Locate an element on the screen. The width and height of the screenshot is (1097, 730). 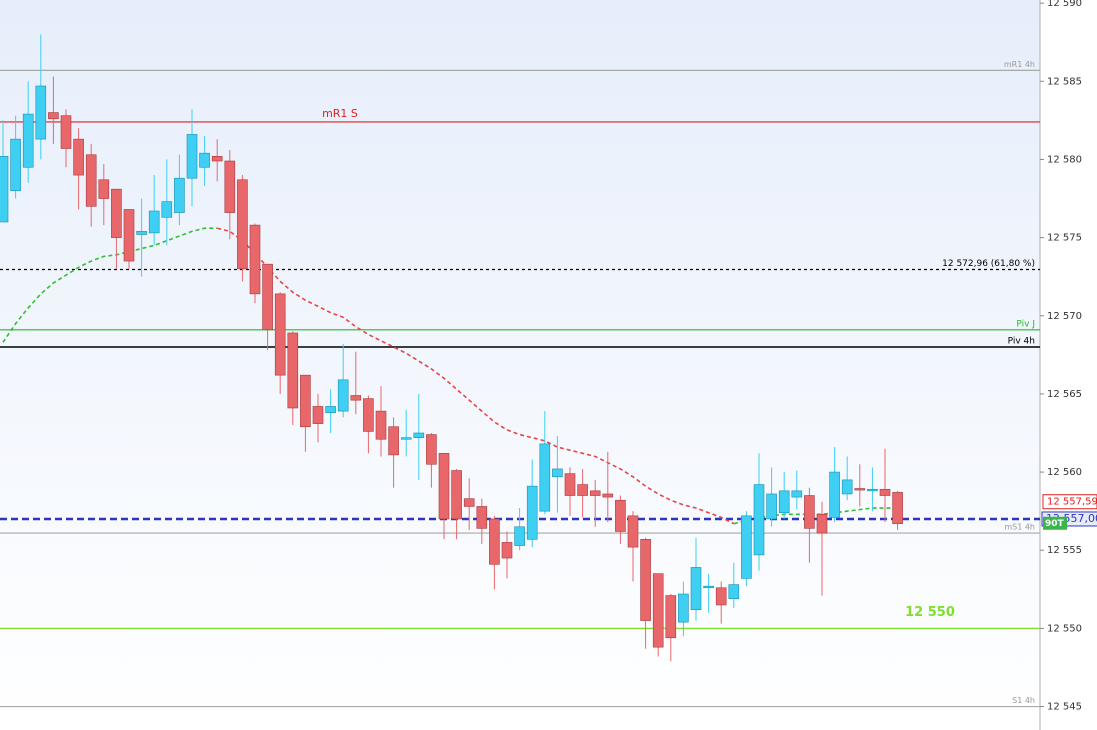
timer-box is located at coordinates (1055, 523).